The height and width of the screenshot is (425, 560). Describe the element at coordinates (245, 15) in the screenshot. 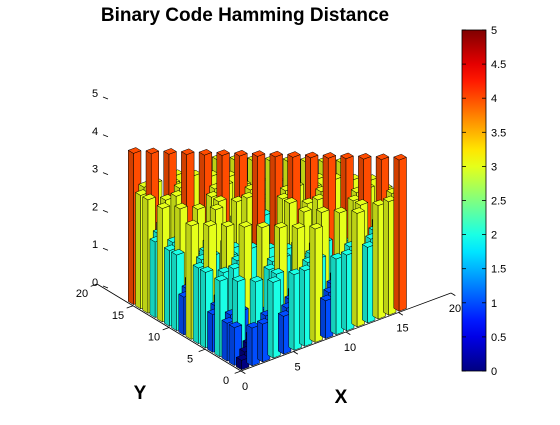

I see `chart-title: Binary Code Hamming Distance` at that location.